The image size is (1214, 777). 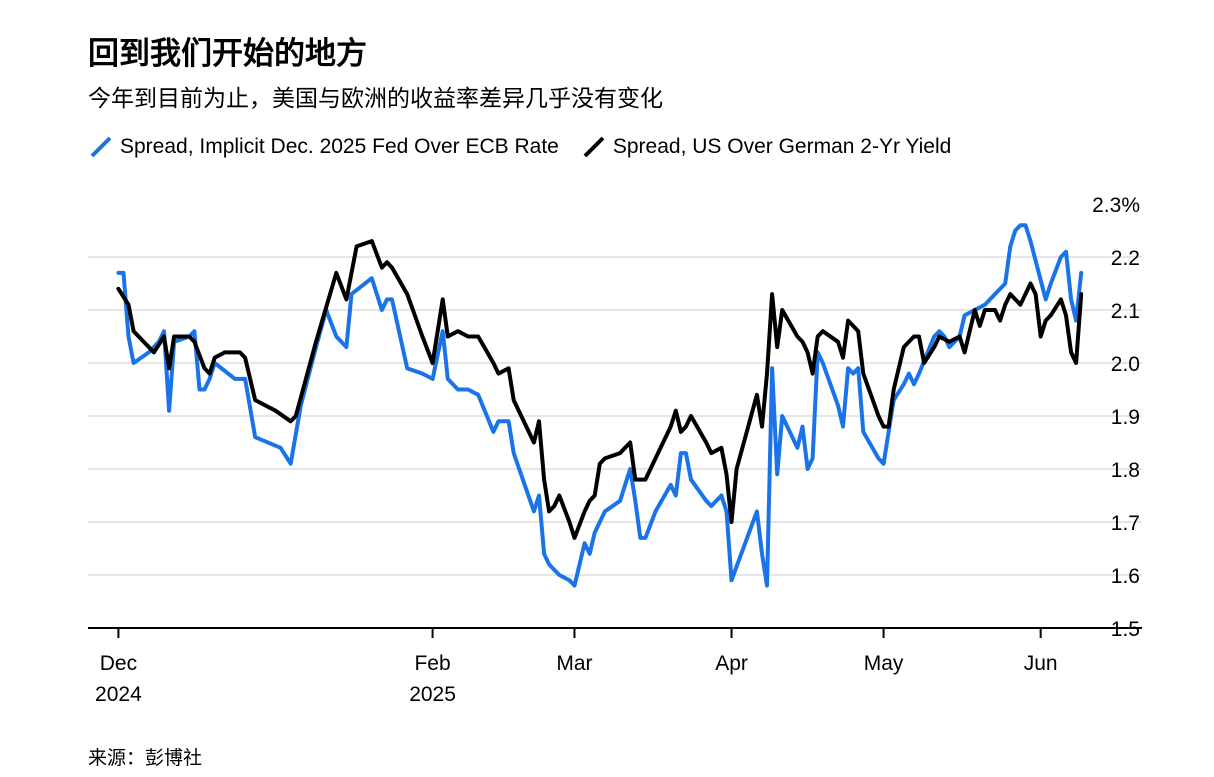 What do you see at coordinates (432, 694) in the screenshot?
I see `x-tick-sublabel: 2025` at bounding box center [432, 694].